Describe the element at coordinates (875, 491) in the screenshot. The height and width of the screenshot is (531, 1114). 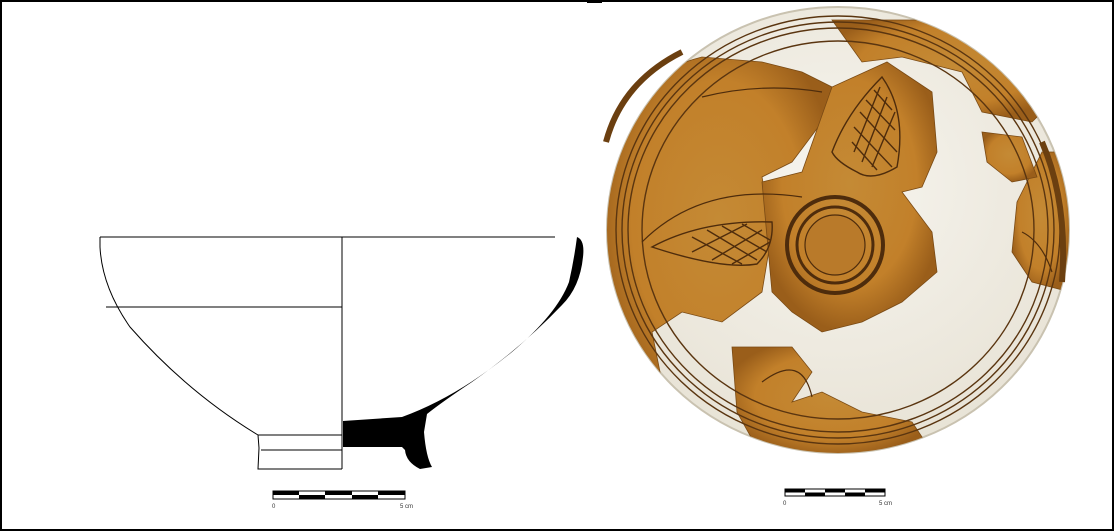
I see `scale-seg-r3a` at that location.